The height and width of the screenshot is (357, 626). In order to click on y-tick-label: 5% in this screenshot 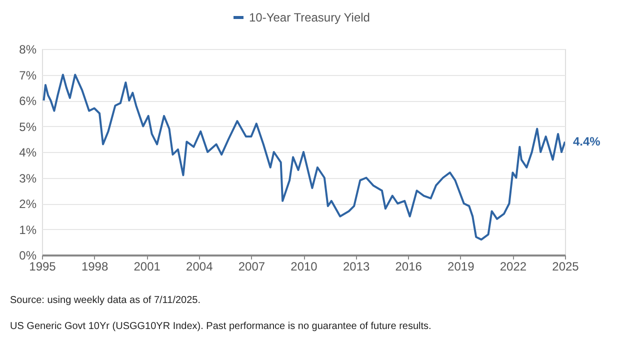, I will do `click(28, 127)`.